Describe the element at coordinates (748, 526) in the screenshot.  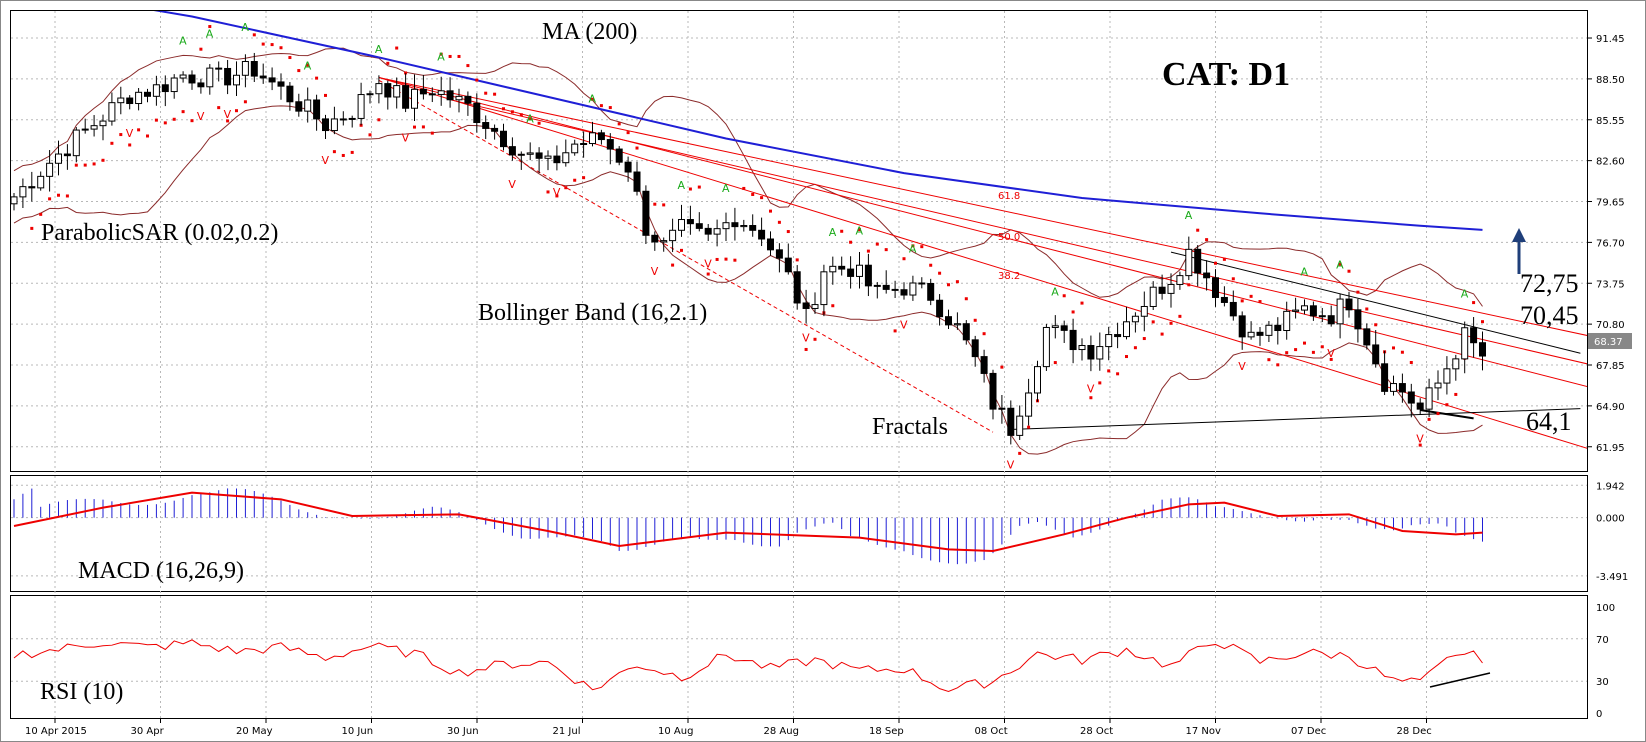
I see `macd-histogram` at that location.